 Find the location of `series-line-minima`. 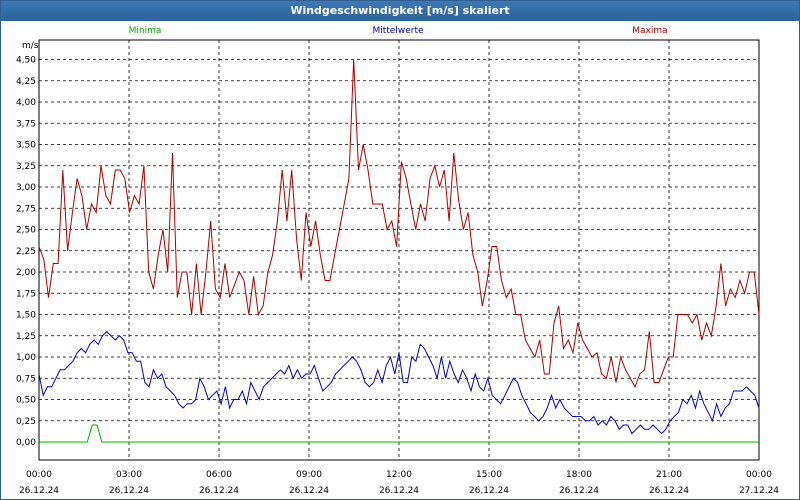

series-line-minima is located at coordinates (399, 433).